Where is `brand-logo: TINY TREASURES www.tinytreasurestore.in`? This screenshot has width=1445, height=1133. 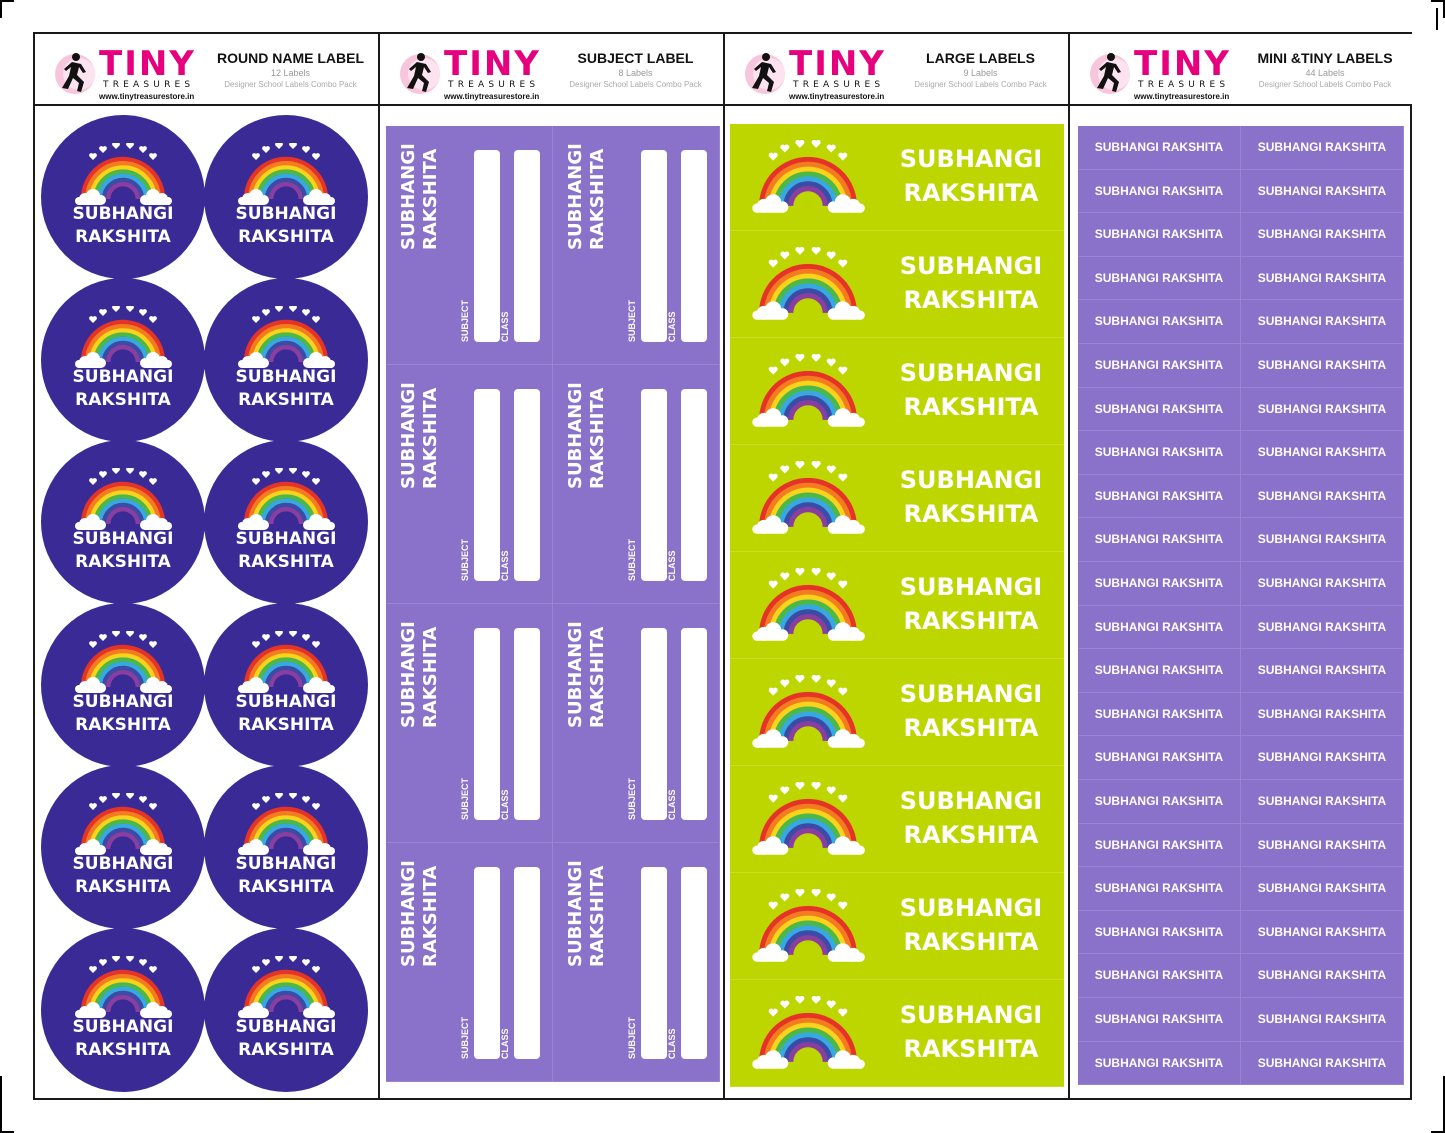 brand-logo: TINY TREASURES www.tinytreasurestore.in is located at coordinates (1167, 73).